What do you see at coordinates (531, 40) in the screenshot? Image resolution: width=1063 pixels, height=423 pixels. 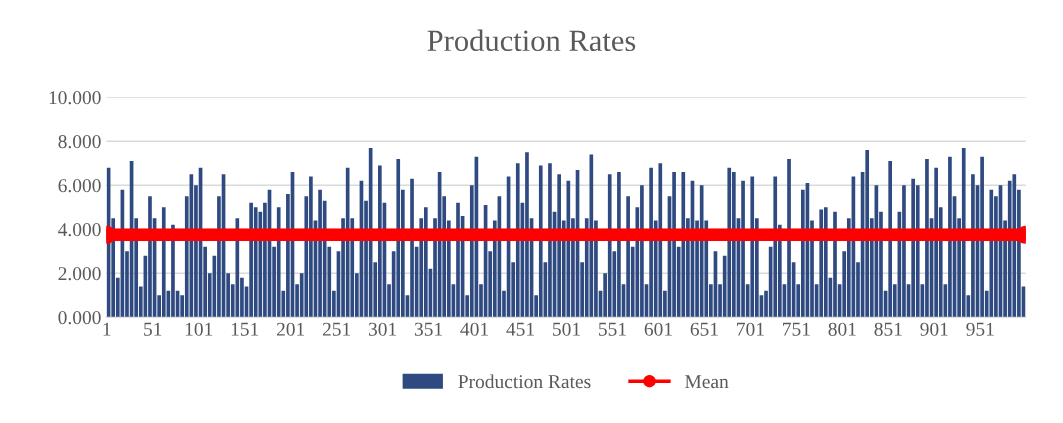 I see `chart-title: Production Rates` at bounding box center [531, 40].